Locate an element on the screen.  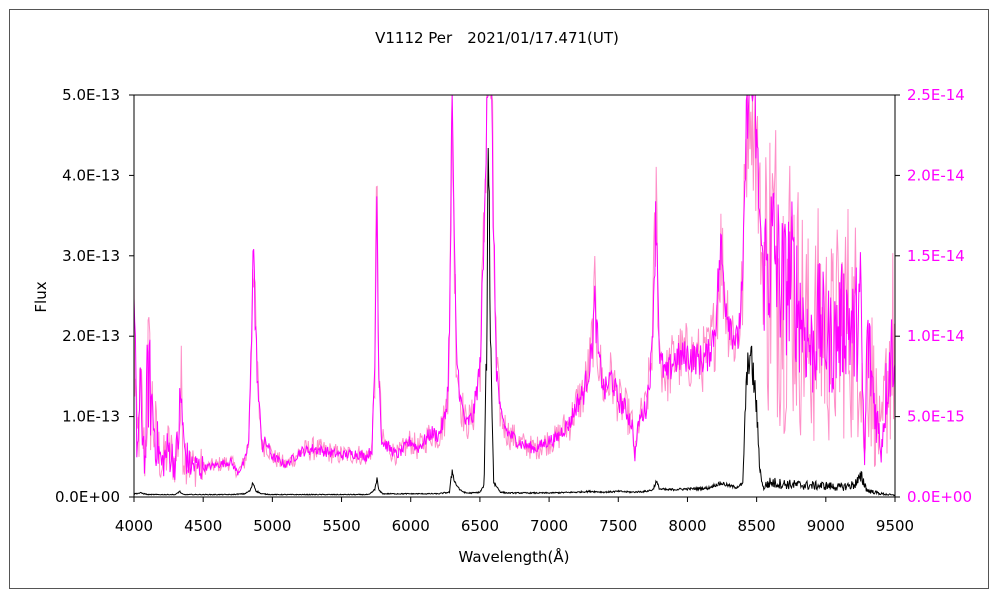
x-tick-label: 9500 is located at coordinates (895, 526).